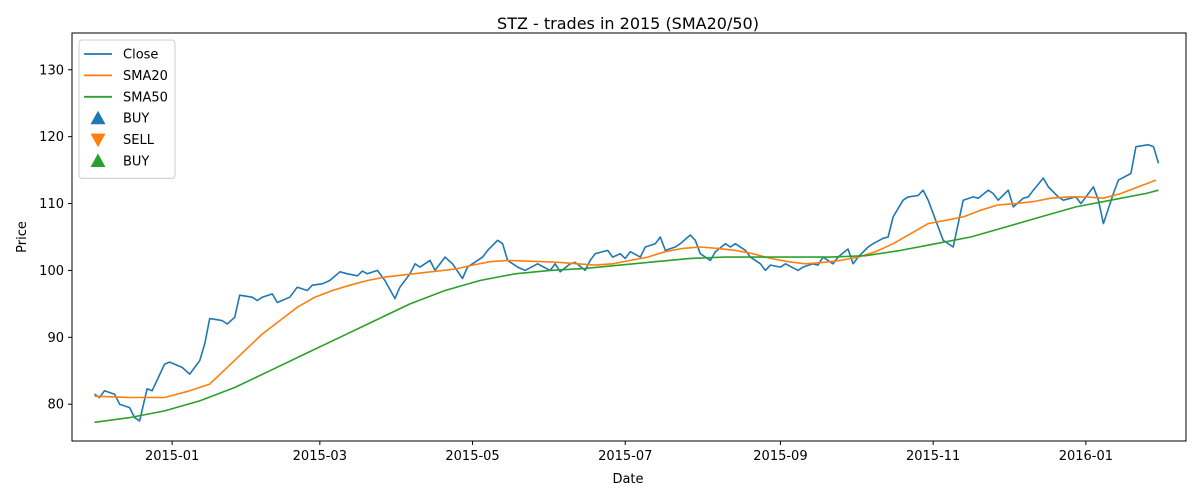 The height and width of the screenshot is (504, 1200). What do you see at coordinates (625, 456) in the screenshot?
I see `x-tick-label: 2015-07` at bounding box center [625, 456].